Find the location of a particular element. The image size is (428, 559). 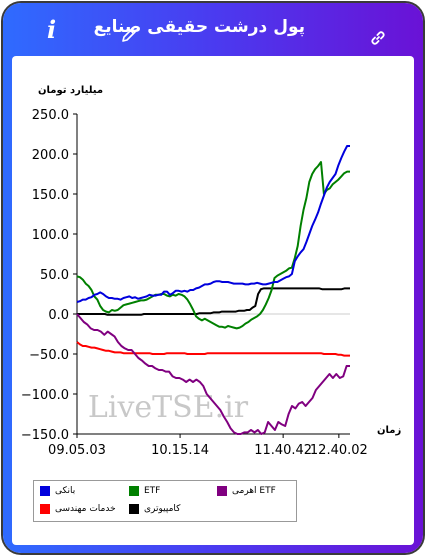

legend-label: ETF is located at coordinates (152, 491).